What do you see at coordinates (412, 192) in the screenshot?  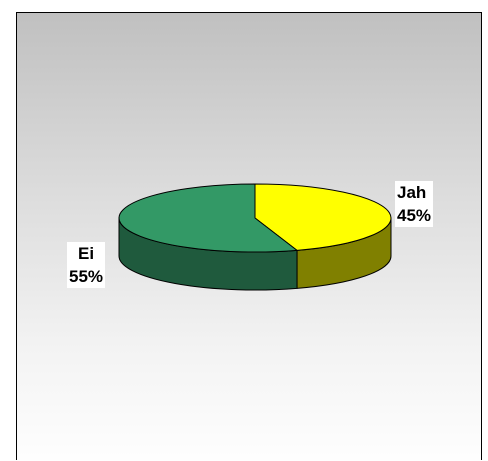 I see `data-label-jah-name: Jah` at bounding box center [412, 192].